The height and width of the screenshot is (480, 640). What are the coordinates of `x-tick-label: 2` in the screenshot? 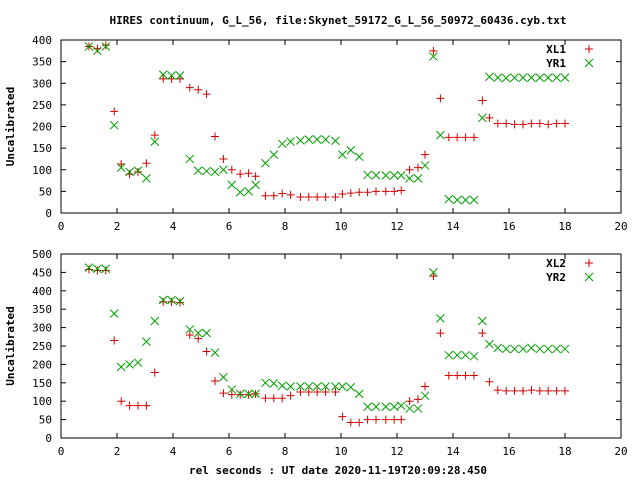 It's located at (117, 226).